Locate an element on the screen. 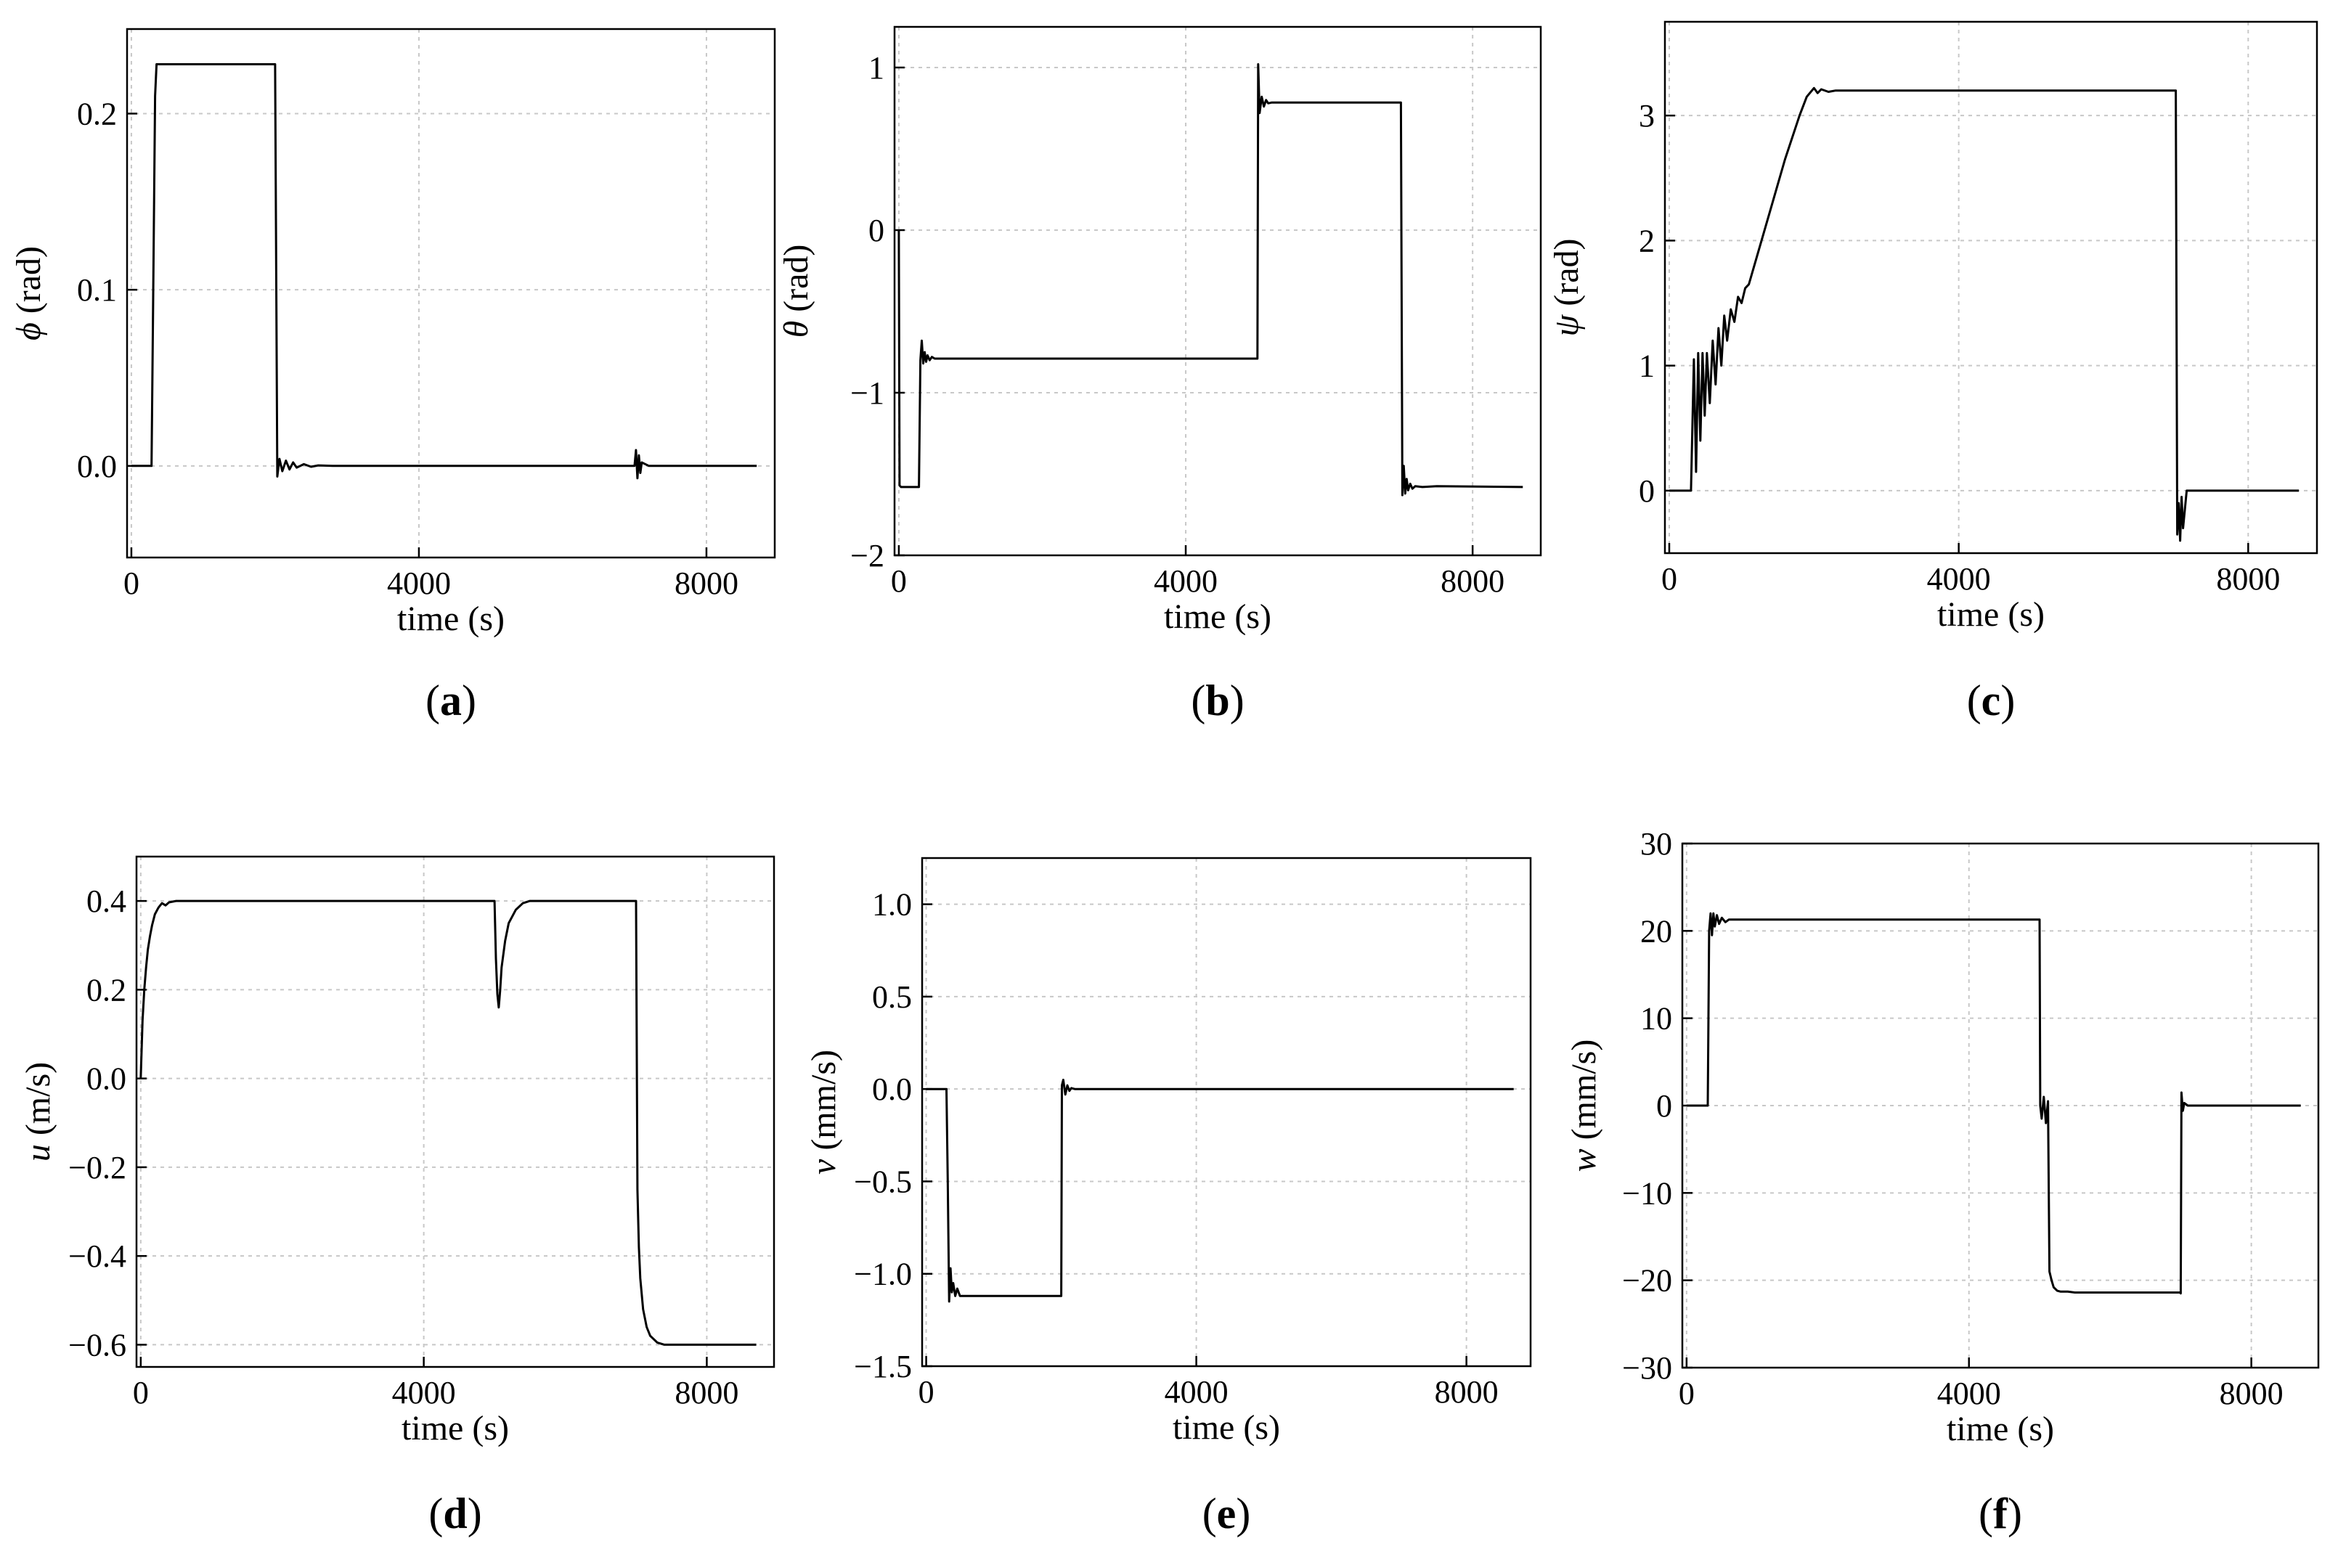 This screenshot has height=1568, width=2338. panel-a-x-tick-label: 8000 is located at coordinates (706, 583).